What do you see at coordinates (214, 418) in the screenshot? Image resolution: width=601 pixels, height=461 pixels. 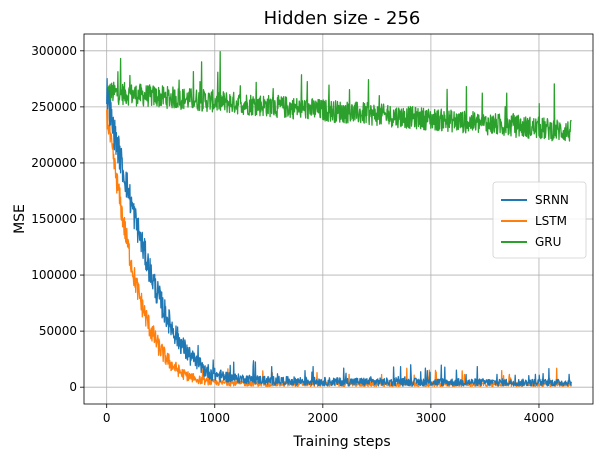 I see `x-tick-label: 1000` at bounding box center [214, 418].